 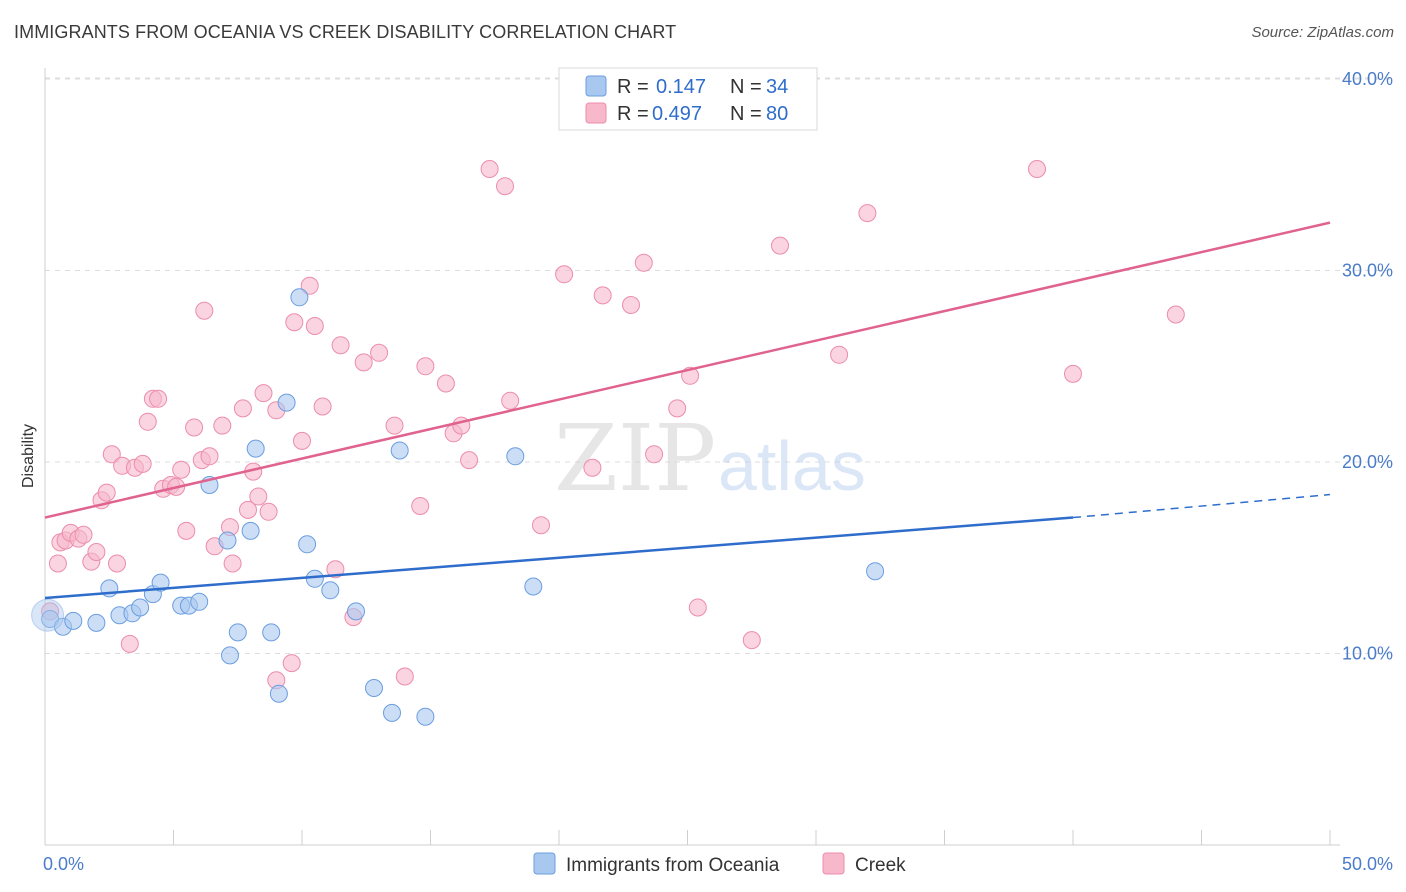 I want to click on oceania-point-cluster, so click(x=48, y=615).